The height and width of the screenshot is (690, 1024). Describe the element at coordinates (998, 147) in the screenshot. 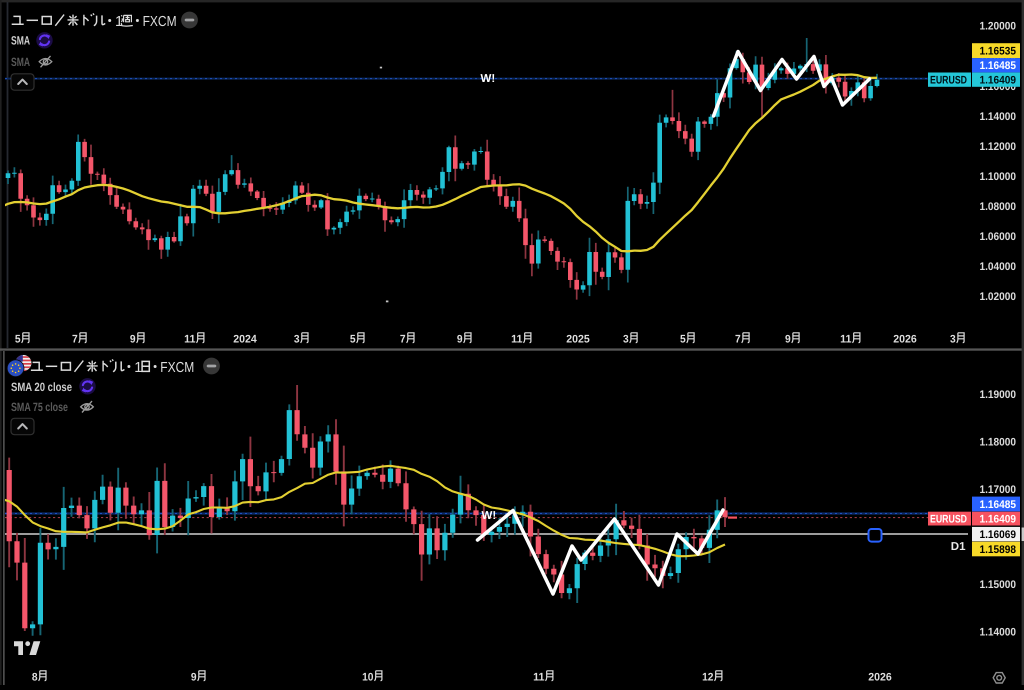

I see `svg-text: 1.12000` at that location.